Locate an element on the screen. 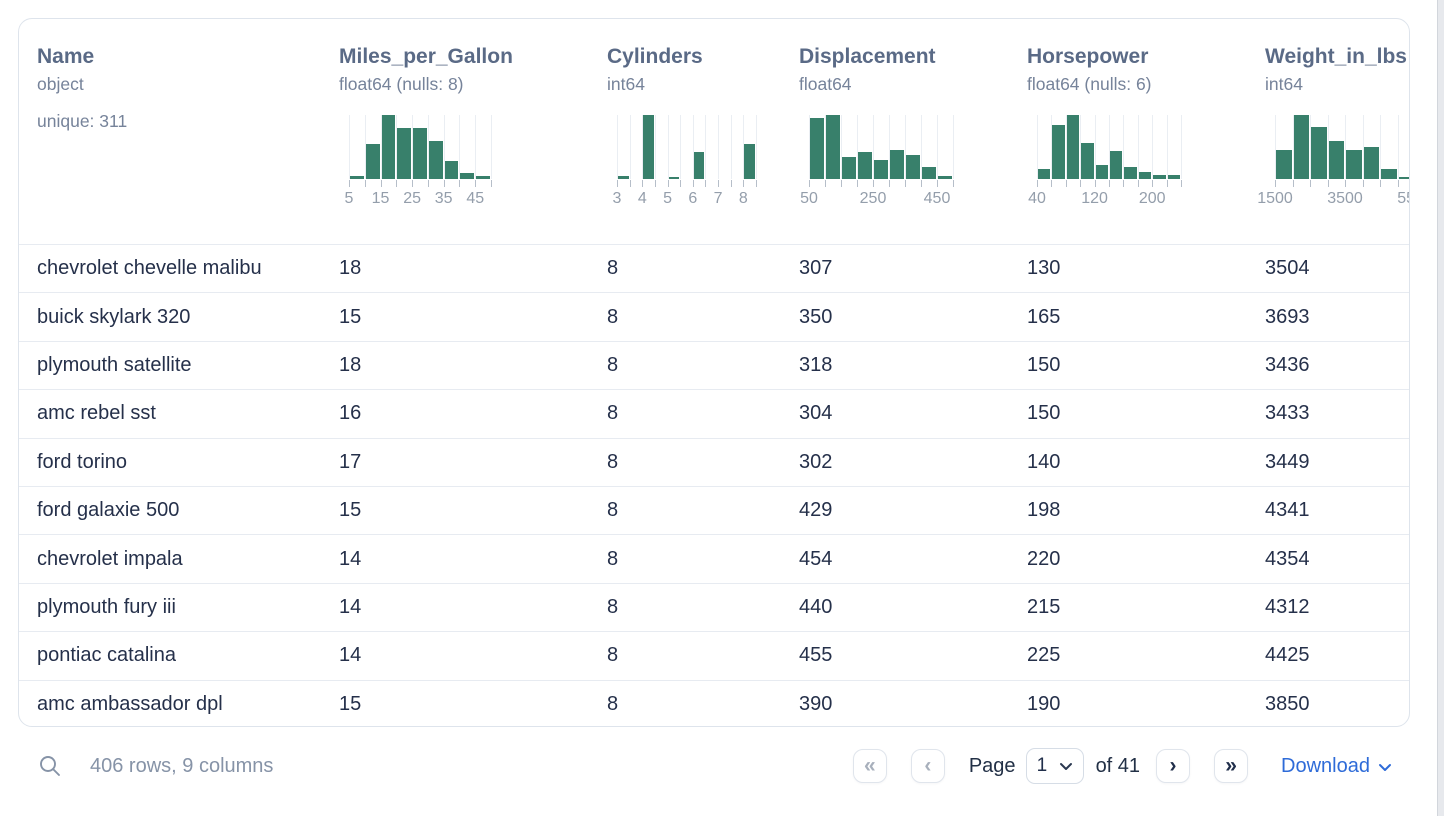 Image resolution: width=1444 pixels, height=816 pixels. histogram-tick-label: 15 is located at coordinates (380, 198).